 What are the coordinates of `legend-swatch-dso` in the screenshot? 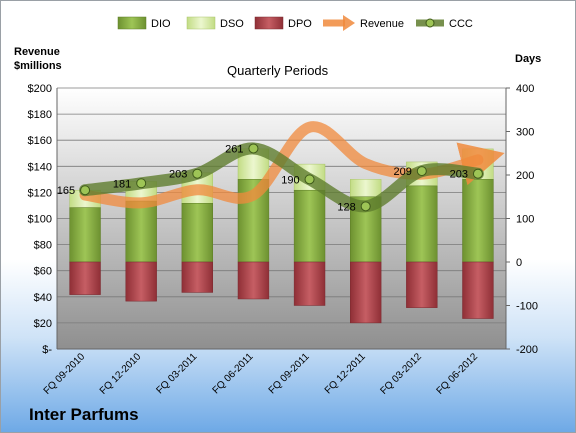 It's located at (201, 23).